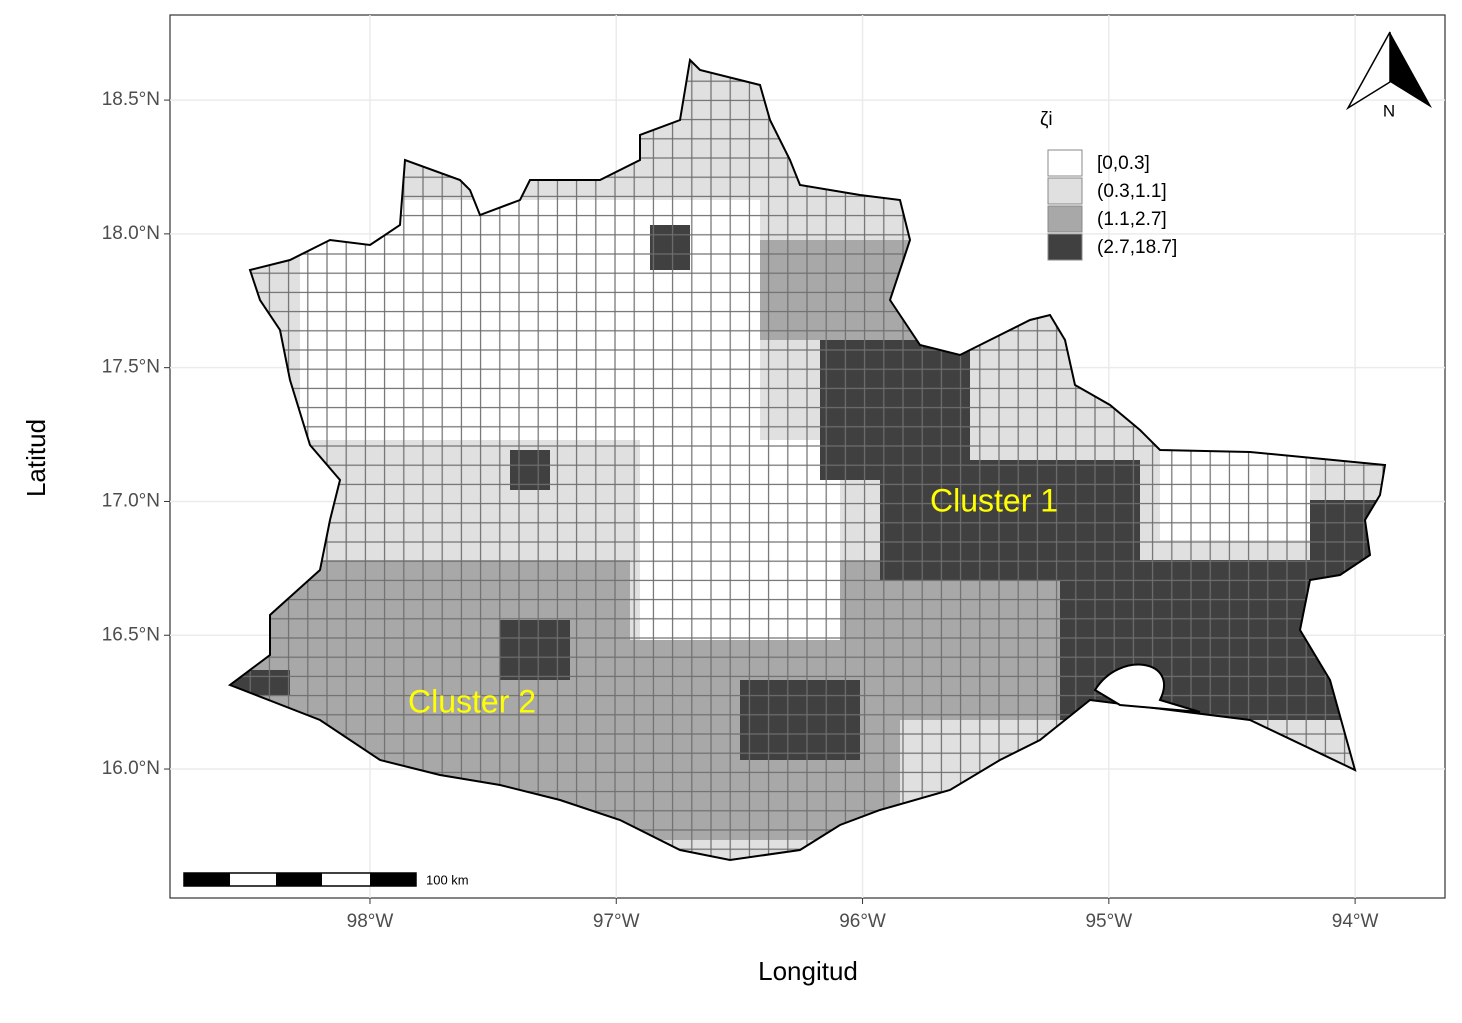 This screenshot has width=1462, height=1023. What do you see at coordinates (1108, 921) in the screenshot?
I see `x-tick-label: 95°W` at bounding box center [1108, 921].